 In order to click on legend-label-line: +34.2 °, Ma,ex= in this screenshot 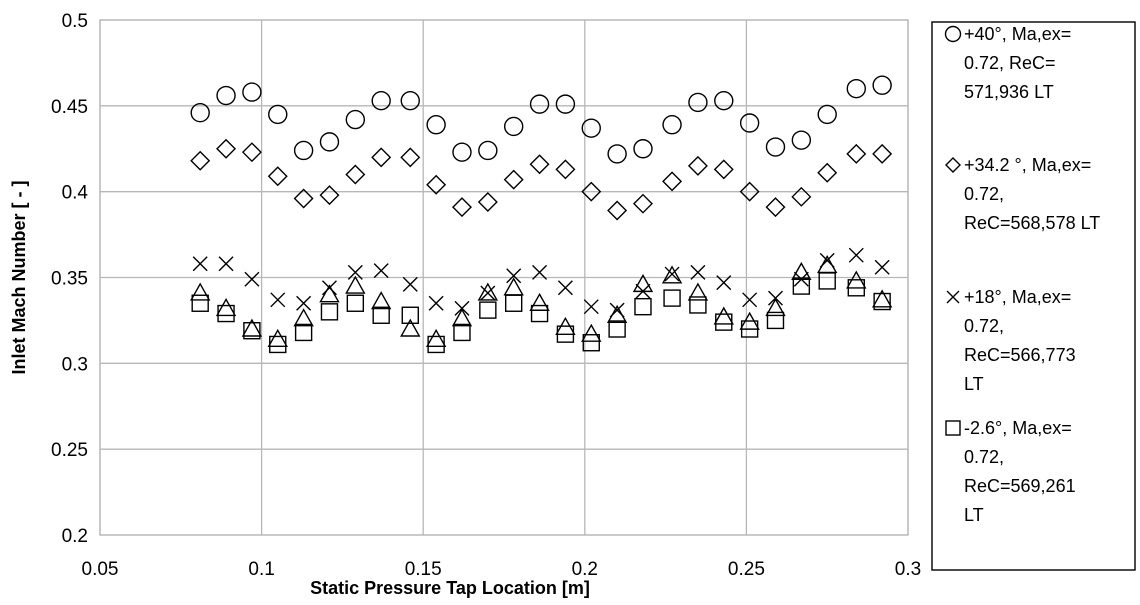, I will do `click(1027, 165)`.